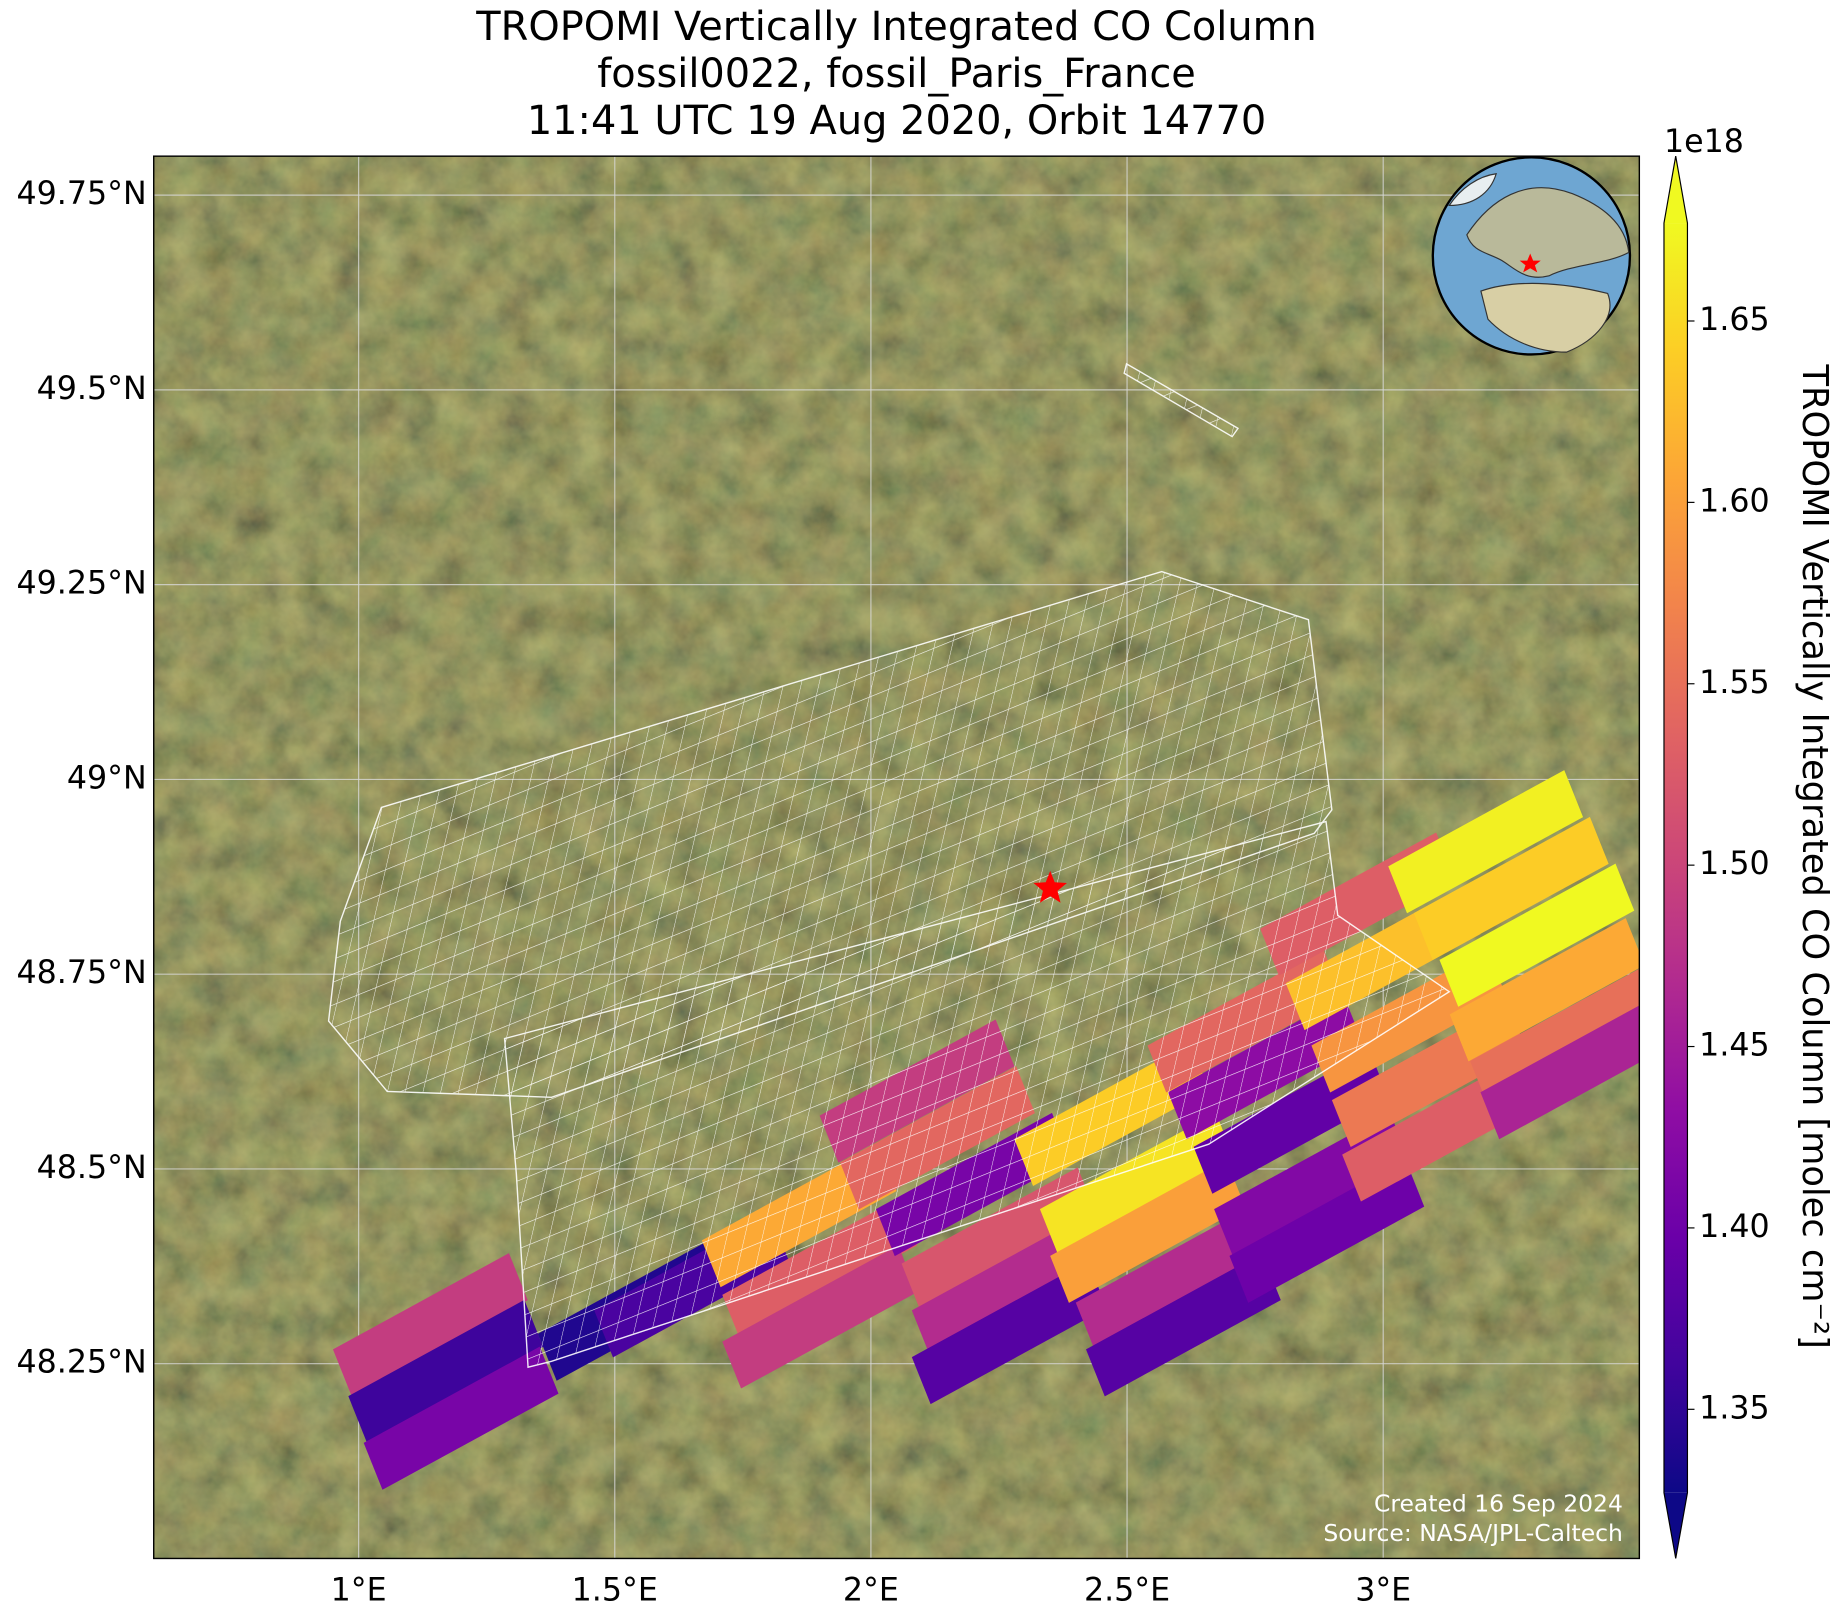 Image resolution: width=1840 pixels, height=1609 pixels. I want to click on colorbar-tick-label: 1.60, so click(1734, 501).